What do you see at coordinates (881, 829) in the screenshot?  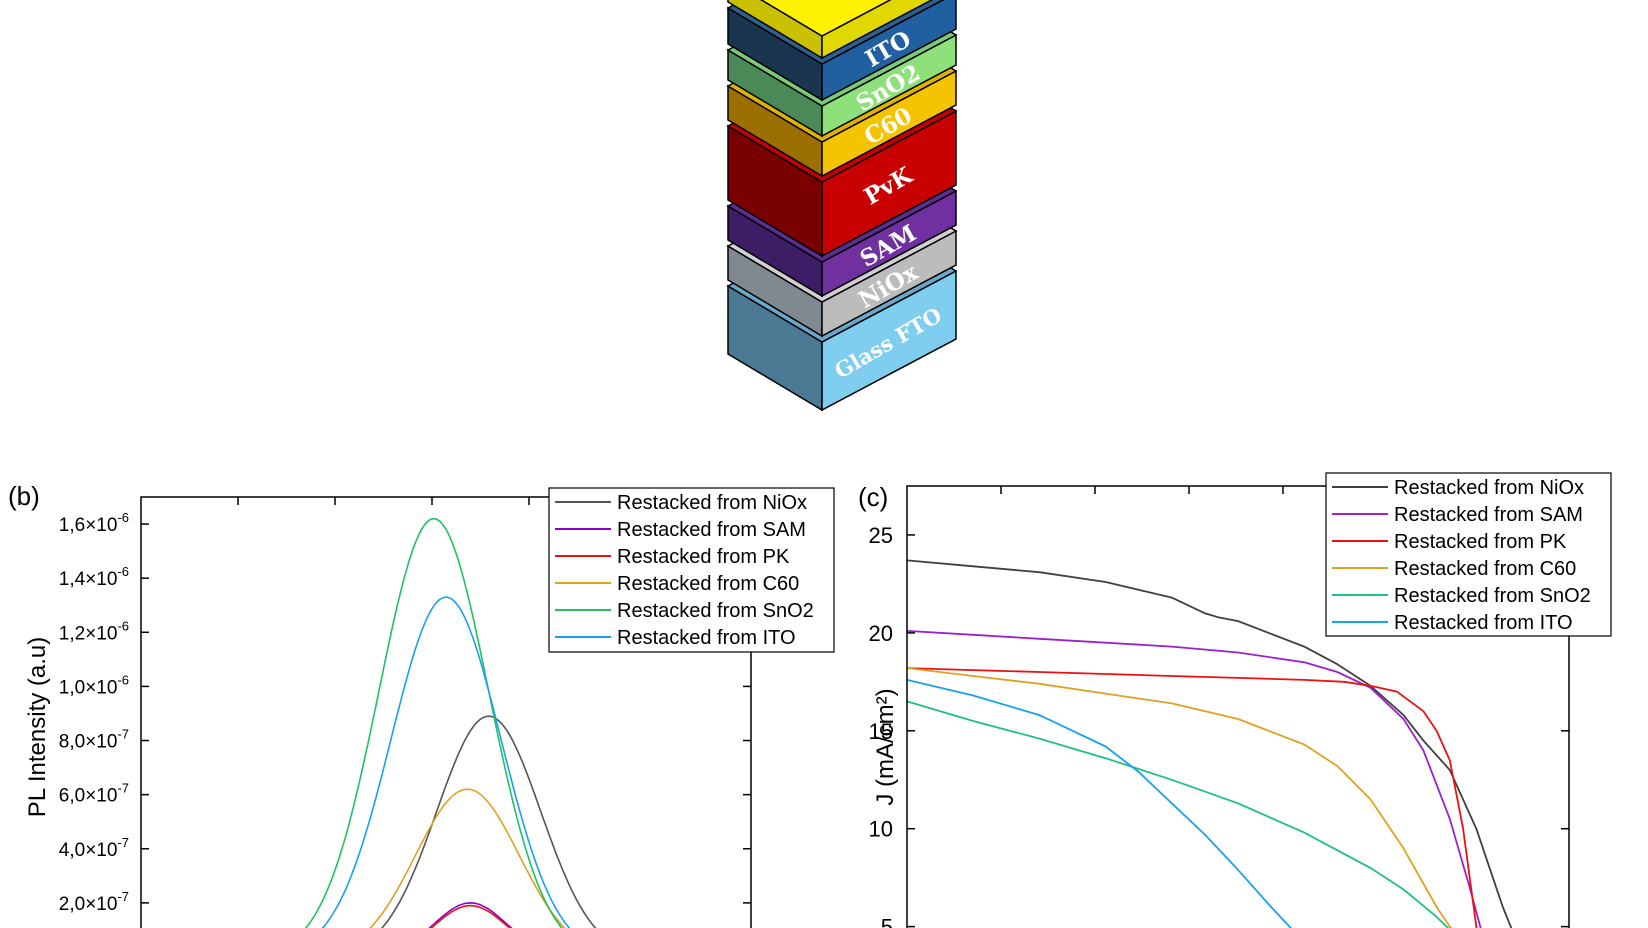 I see `jv-y-tick-label: 10` at bounding box center [881, 829].